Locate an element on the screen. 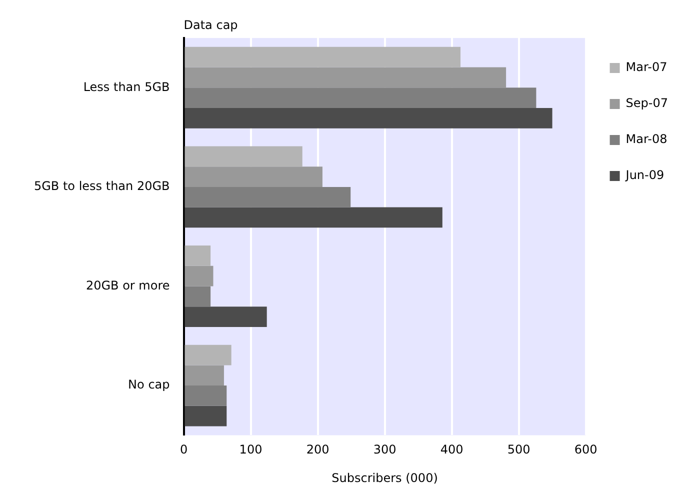 Image resolution: width=698 pixels, height=500 pixels. y-tick-label: Less than 5GB is located at coordinates (126, 87).